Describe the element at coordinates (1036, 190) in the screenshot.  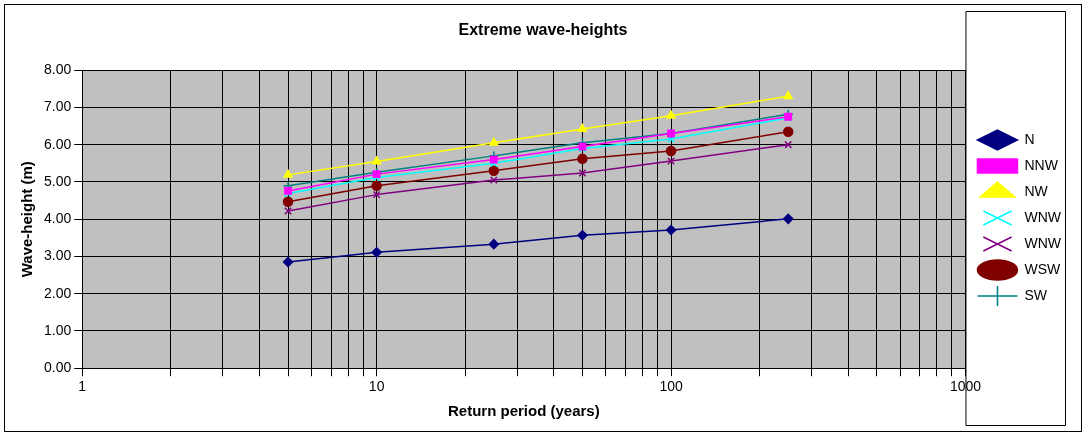
I see `legend-label: NW` at that location.